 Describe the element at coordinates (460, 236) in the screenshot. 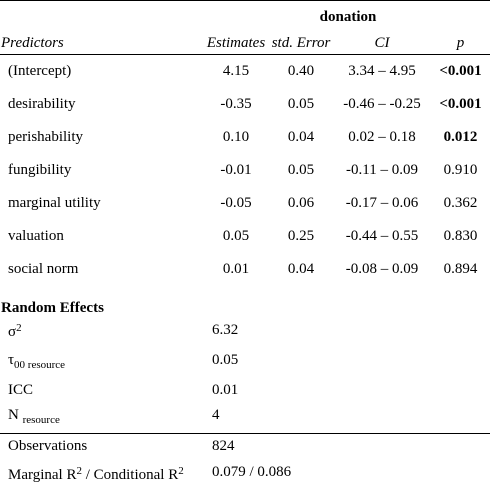

I see `p-value-cell: 0.830` at that location.